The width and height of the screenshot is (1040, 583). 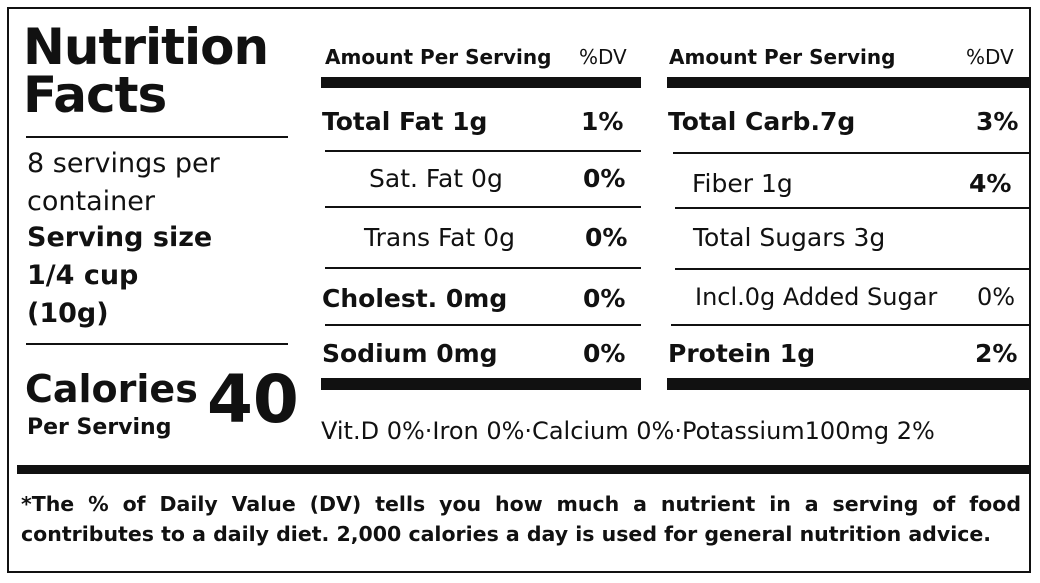 What do you see at coordinates (157, 137) in the screenshot?
I see `title-divider` at bounding box center [157, 137].